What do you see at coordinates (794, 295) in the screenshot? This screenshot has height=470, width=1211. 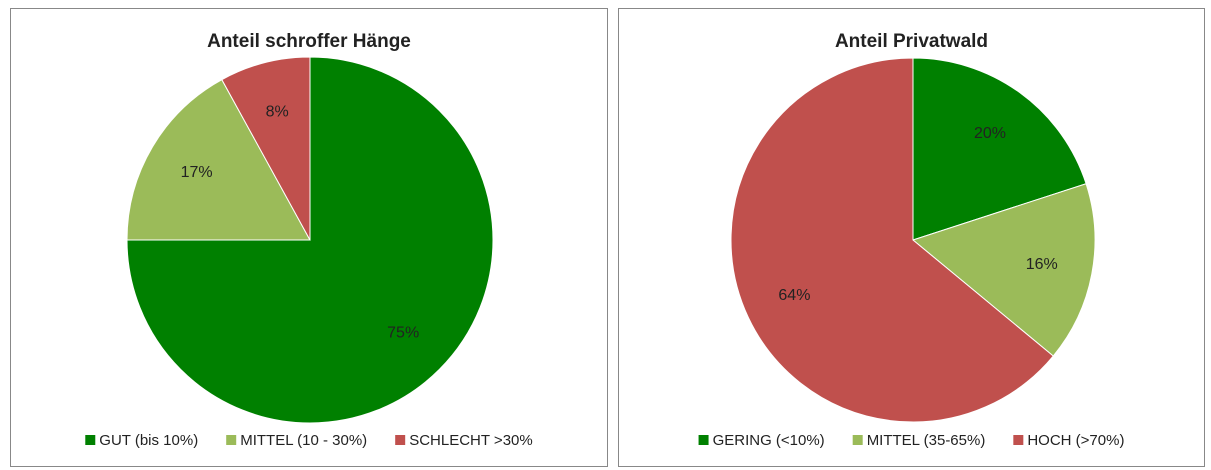 I see `data-label: 64%` at bounding box center [794, 295].